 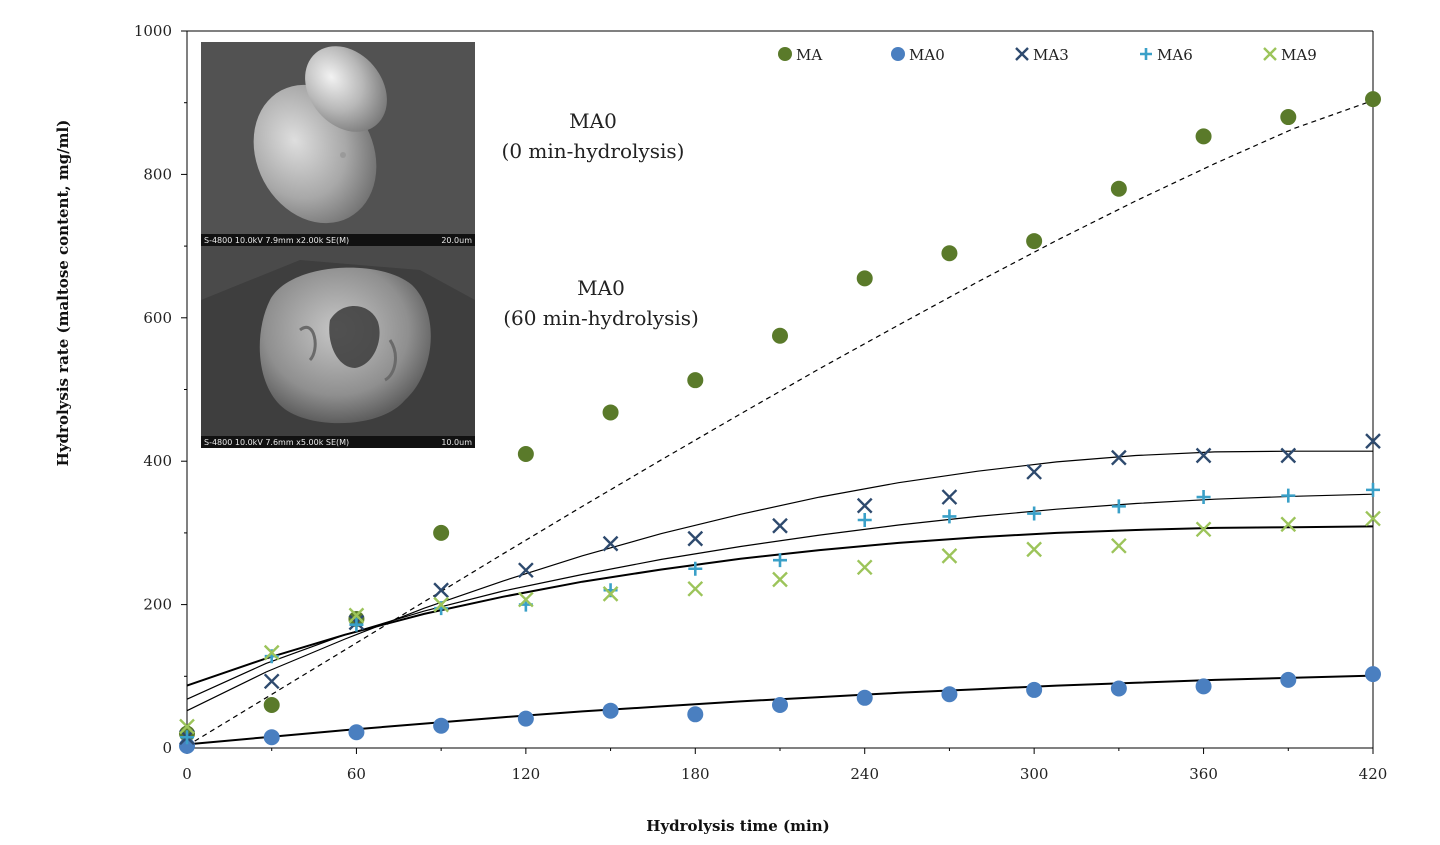 What do you see at coordinates (785, 54) in the screenshot?
I see `legend-marker-ma` at bounding box center [785, 54].